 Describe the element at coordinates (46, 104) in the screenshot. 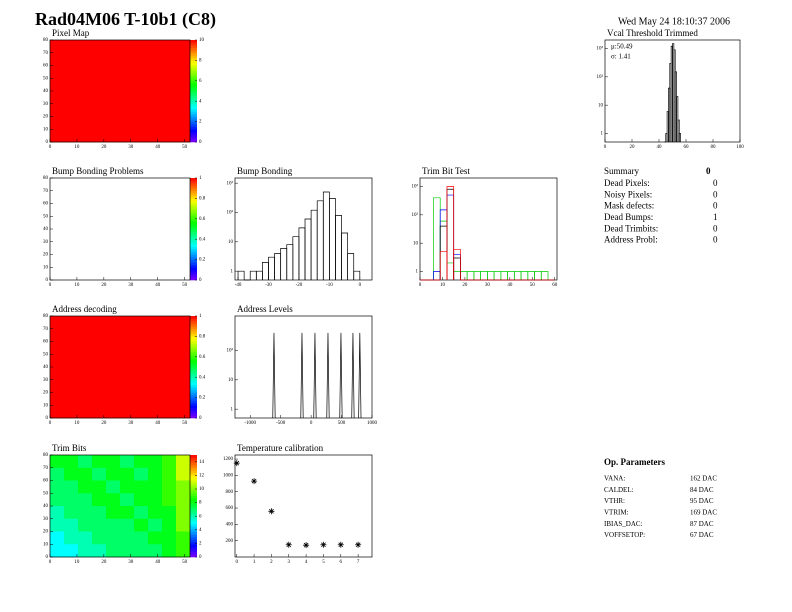

I see `y-tick-label: 30` at that location.